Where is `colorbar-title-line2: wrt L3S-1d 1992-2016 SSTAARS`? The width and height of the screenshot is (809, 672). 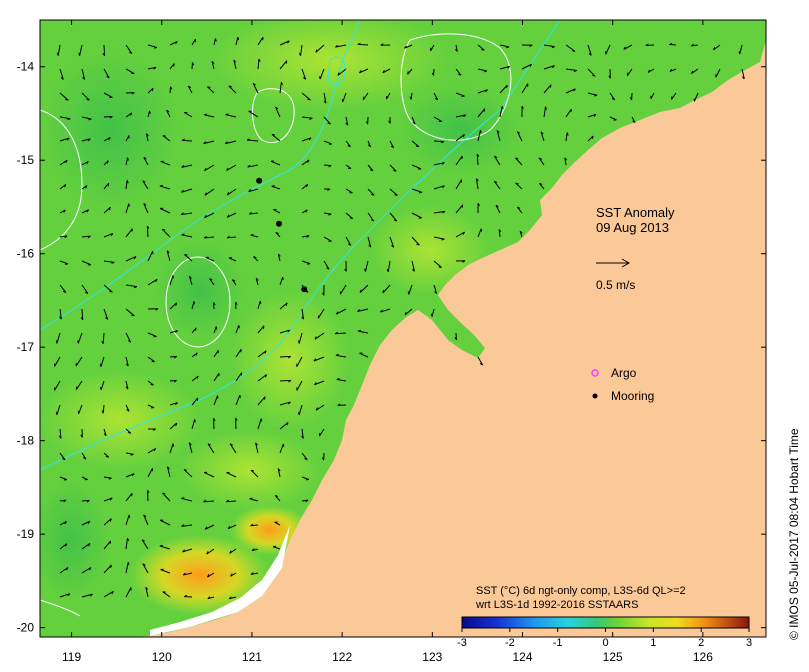 colorbar-title-line2: wrt L3S-1d 1992-2016 SSTAARS is located at coordinates (556, 605).